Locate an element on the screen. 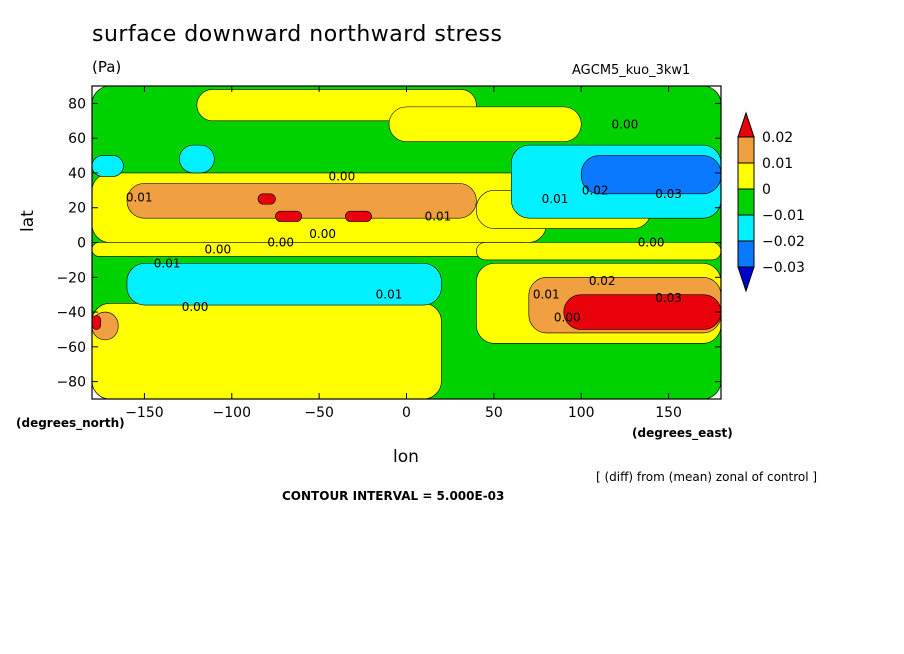 The height and width of the screenshot is (654, 904). chart-title: surface downward northward stress is located at coordinates (297, 34).